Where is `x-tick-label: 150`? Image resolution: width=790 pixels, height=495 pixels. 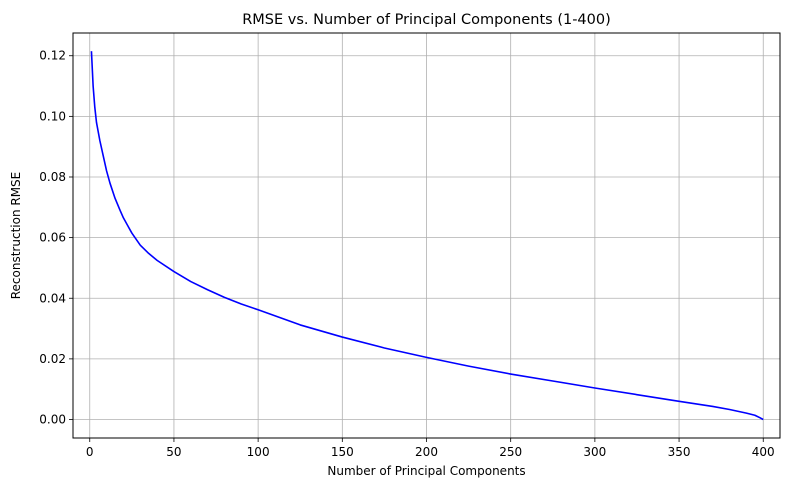
x-tick-label: 150 is located at coordinates (342, 452).